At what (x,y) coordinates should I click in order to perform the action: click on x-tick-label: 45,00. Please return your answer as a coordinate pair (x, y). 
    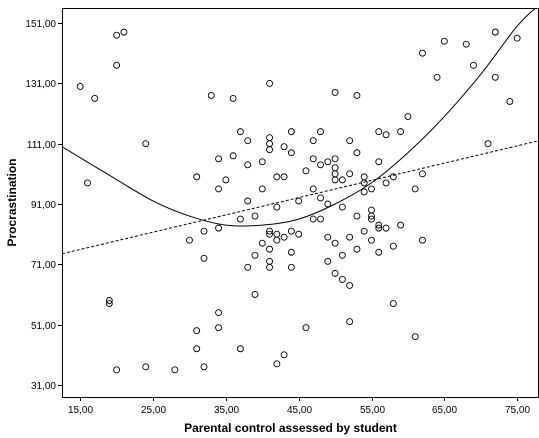
    Looking at the image, I should click on (299, 410).